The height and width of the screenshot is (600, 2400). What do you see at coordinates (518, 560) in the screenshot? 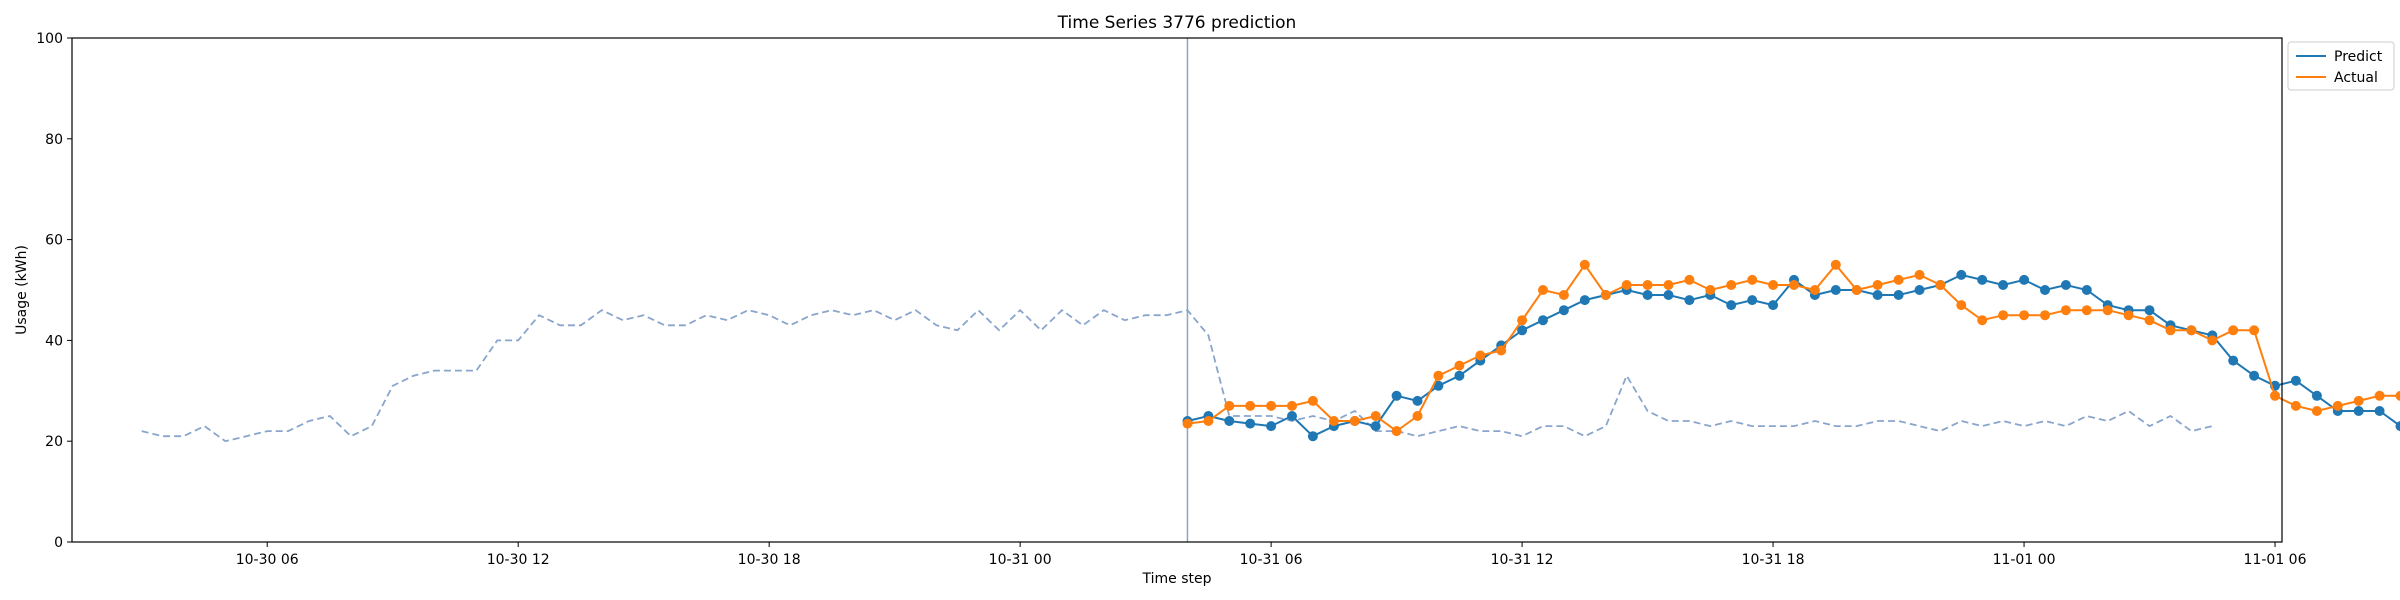
I see `x-tick-label: 10-30 12` at bounding box center [518, 560].